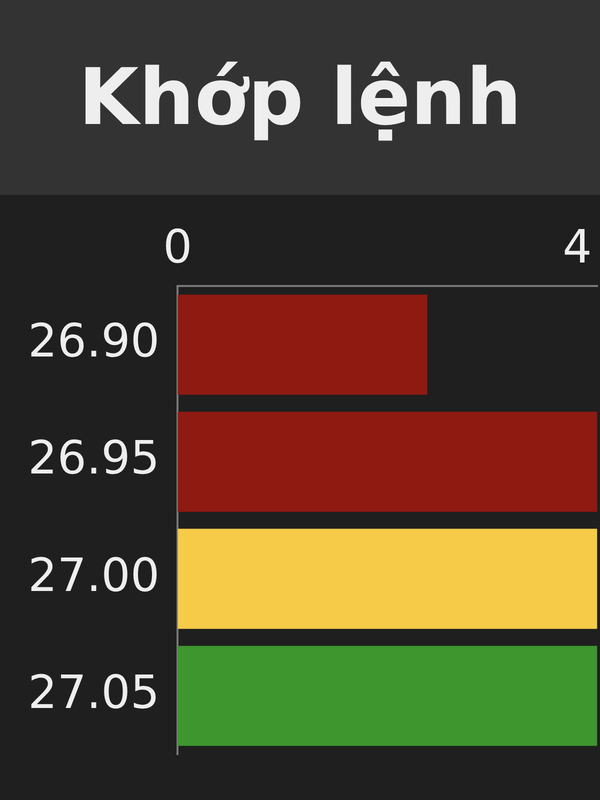 The height and width of the screenshot is (800, 600). What do you see at coordinates (94, 575) in the screenshot?
I see `y-tick-label: 27.00` at bounding box center [94, 575].